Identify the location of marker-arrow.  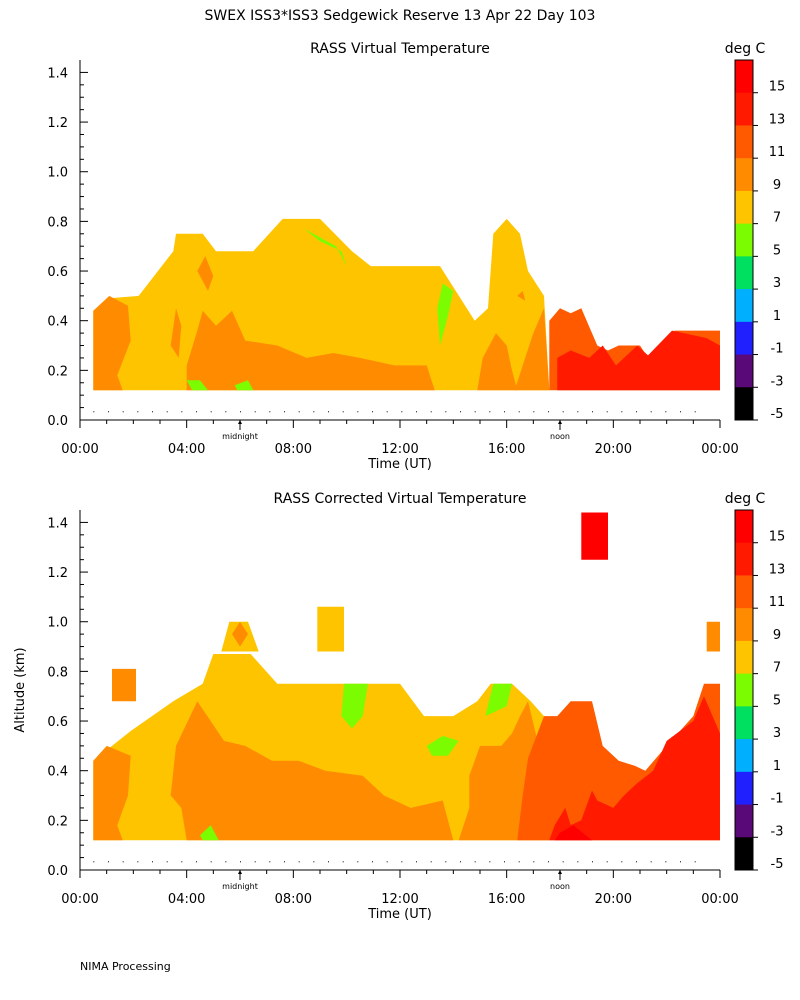
(560, 422).